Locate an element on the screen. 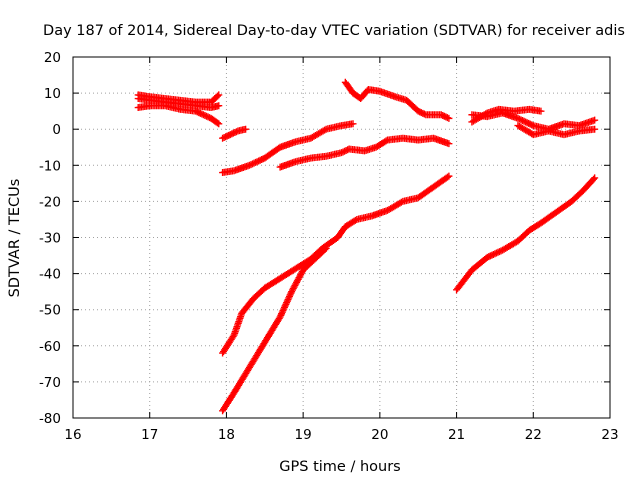 The image size is (640, 480). y-tick-label: -50 is located at coordinates (50, 311).